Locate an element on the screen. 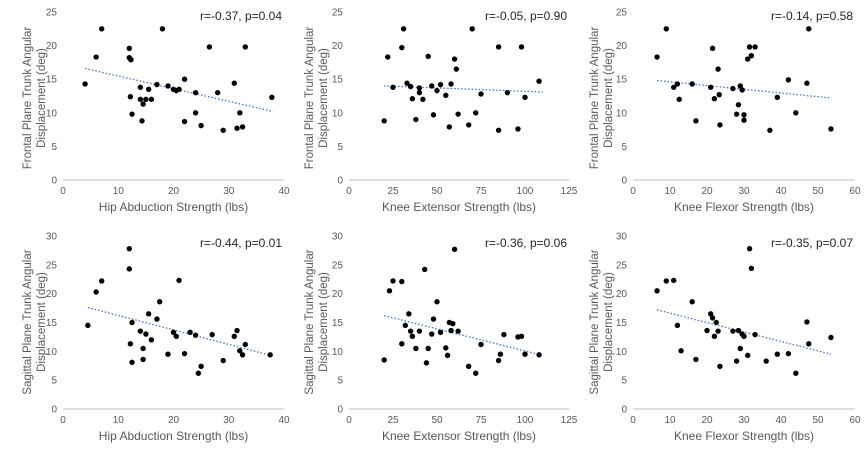 The width and height of the screenshot is (866, 450). y-axis-title-line: Frontal Plane Trunk Angular is located at coordinates (595, 98).